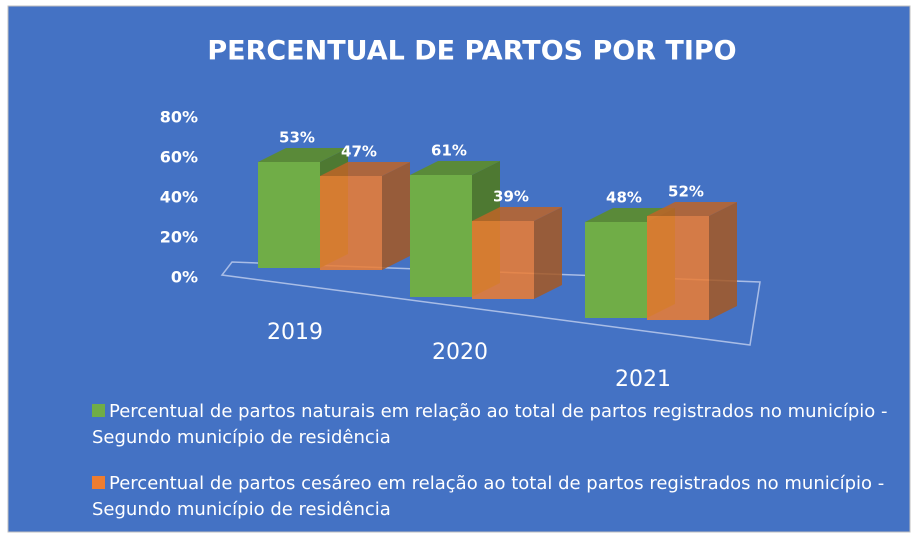  I want to click on x-tick-label: 2020, so click(460, 352).